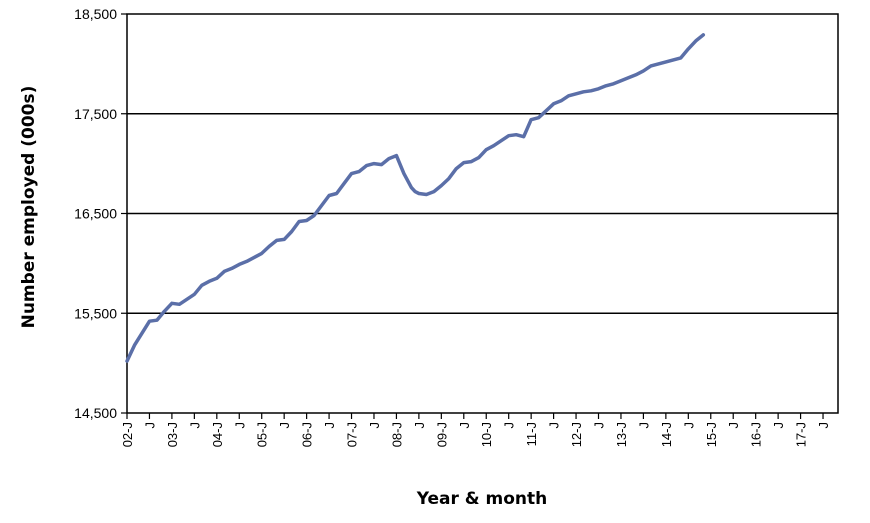  Describe the element at coordinates (531, 434) in the screenshot. I see `x-tick-label: 11-J` at that location.